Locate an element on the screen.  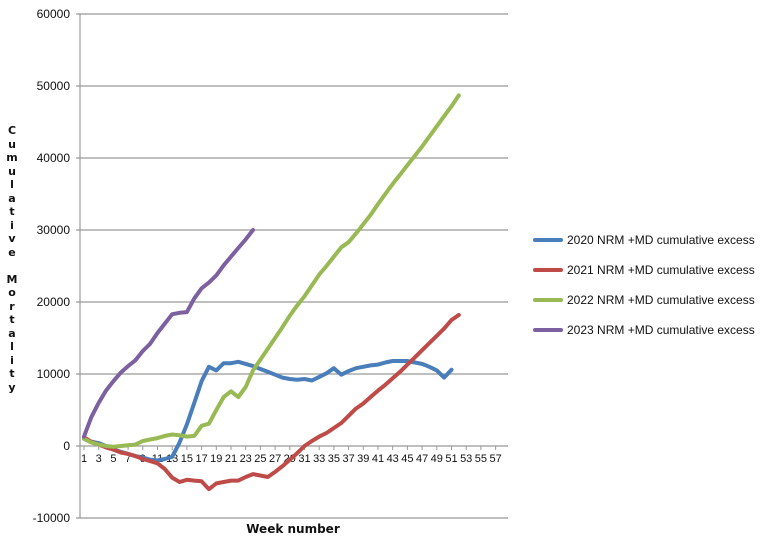
y-tick-label: 30000 is located at coordinates (54, 230).